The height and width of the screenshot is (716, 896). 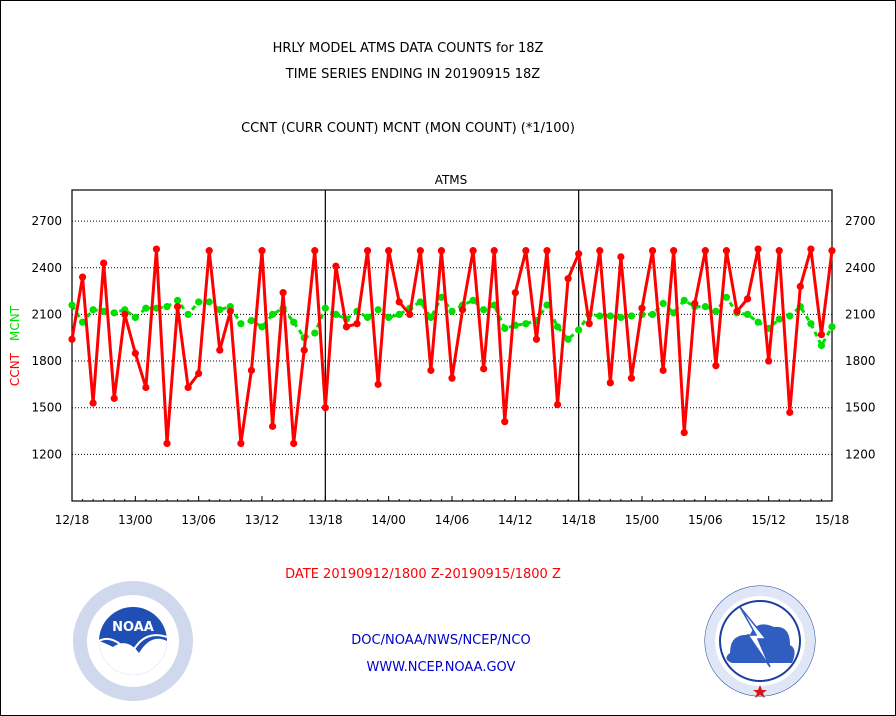 What do you see at coordinates (46, 337) in the screenshot?
I see `y-axis-left-ticks: 1200 1500 1800 2100 2400 2700` at bounding box center [46, 337].